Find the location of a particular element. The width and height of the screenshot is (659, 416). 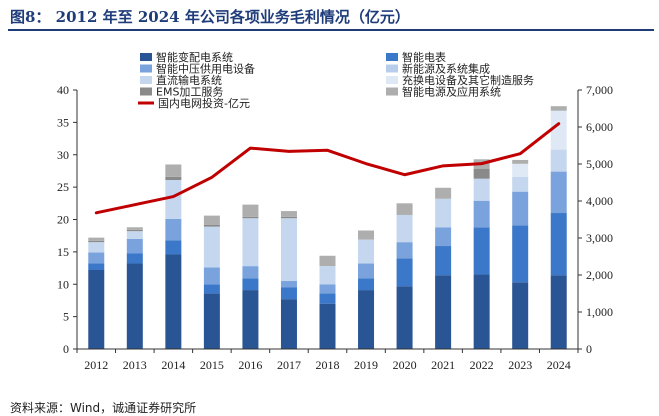

left-tick-label: 40 is located at coordinates (63, 90).